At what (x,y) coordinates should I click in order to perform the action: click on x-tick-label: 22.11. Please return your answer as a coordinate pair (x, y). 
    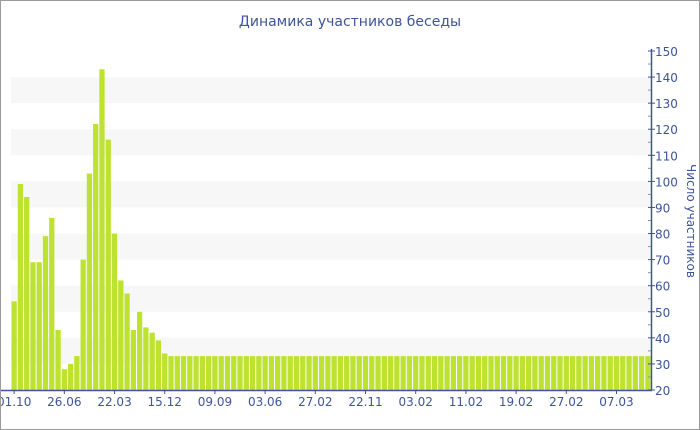
    Looking at the image, I should click on (365, 402).